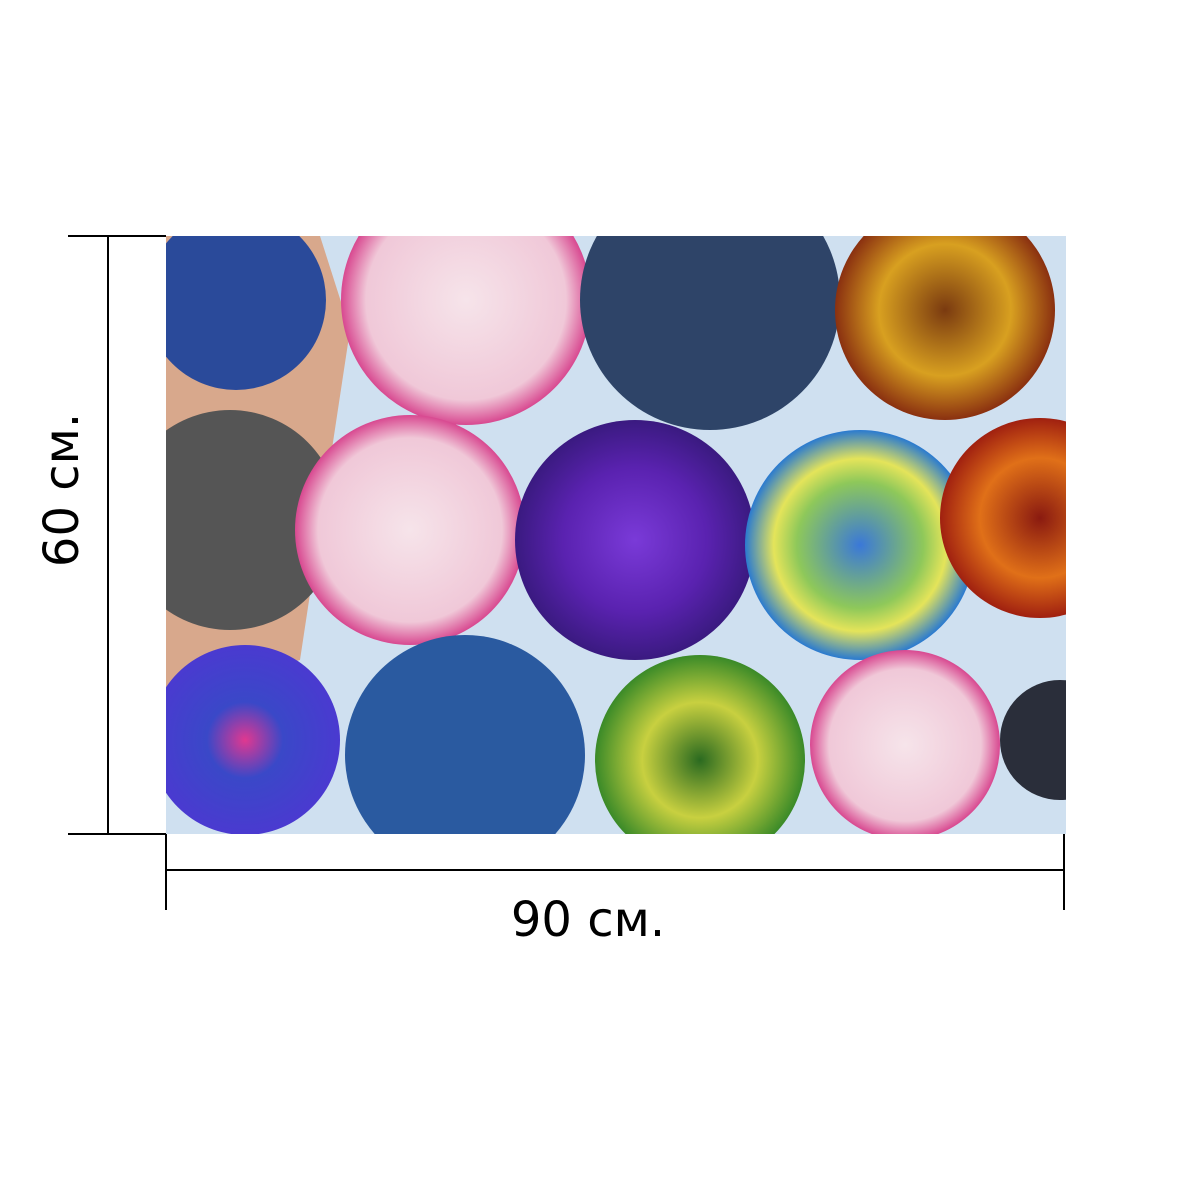 The height and width of the screenshot is (1200, 1200). What do you see at coordinates (62, 490) in the screenshot?
I see `height-label: 60 см.` at bounding box center [62, 490].